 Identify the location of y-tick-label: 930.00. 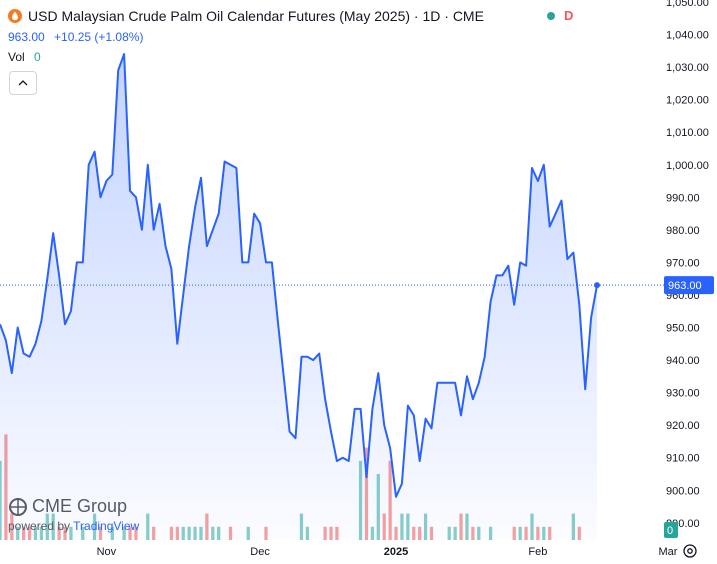
(683, 394).